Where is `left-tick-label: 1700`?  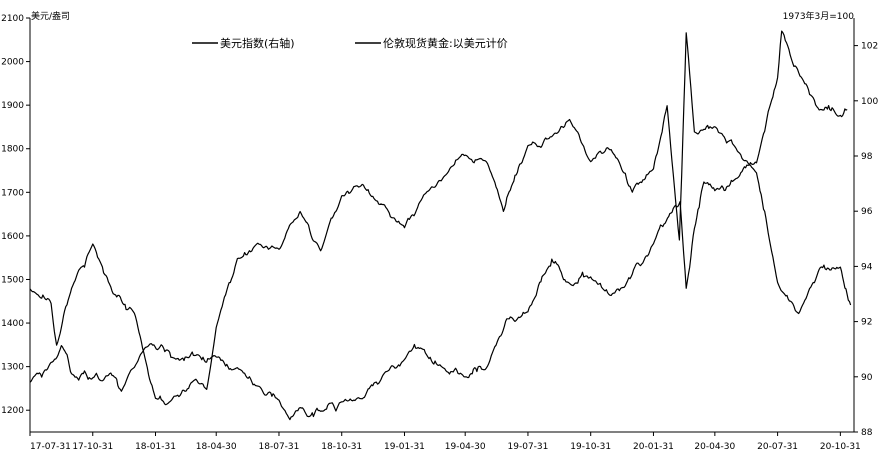
left-tick-label: 1700 is located at coordinates (12, 193).